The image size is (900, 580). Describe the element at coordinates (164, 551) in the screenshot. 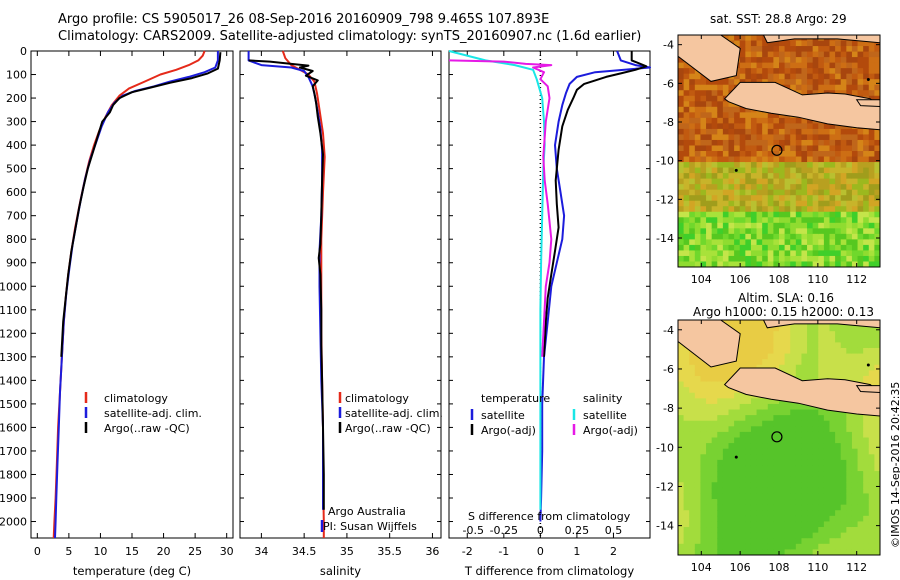

I see `temperature-xtick-label: 20` at that location.